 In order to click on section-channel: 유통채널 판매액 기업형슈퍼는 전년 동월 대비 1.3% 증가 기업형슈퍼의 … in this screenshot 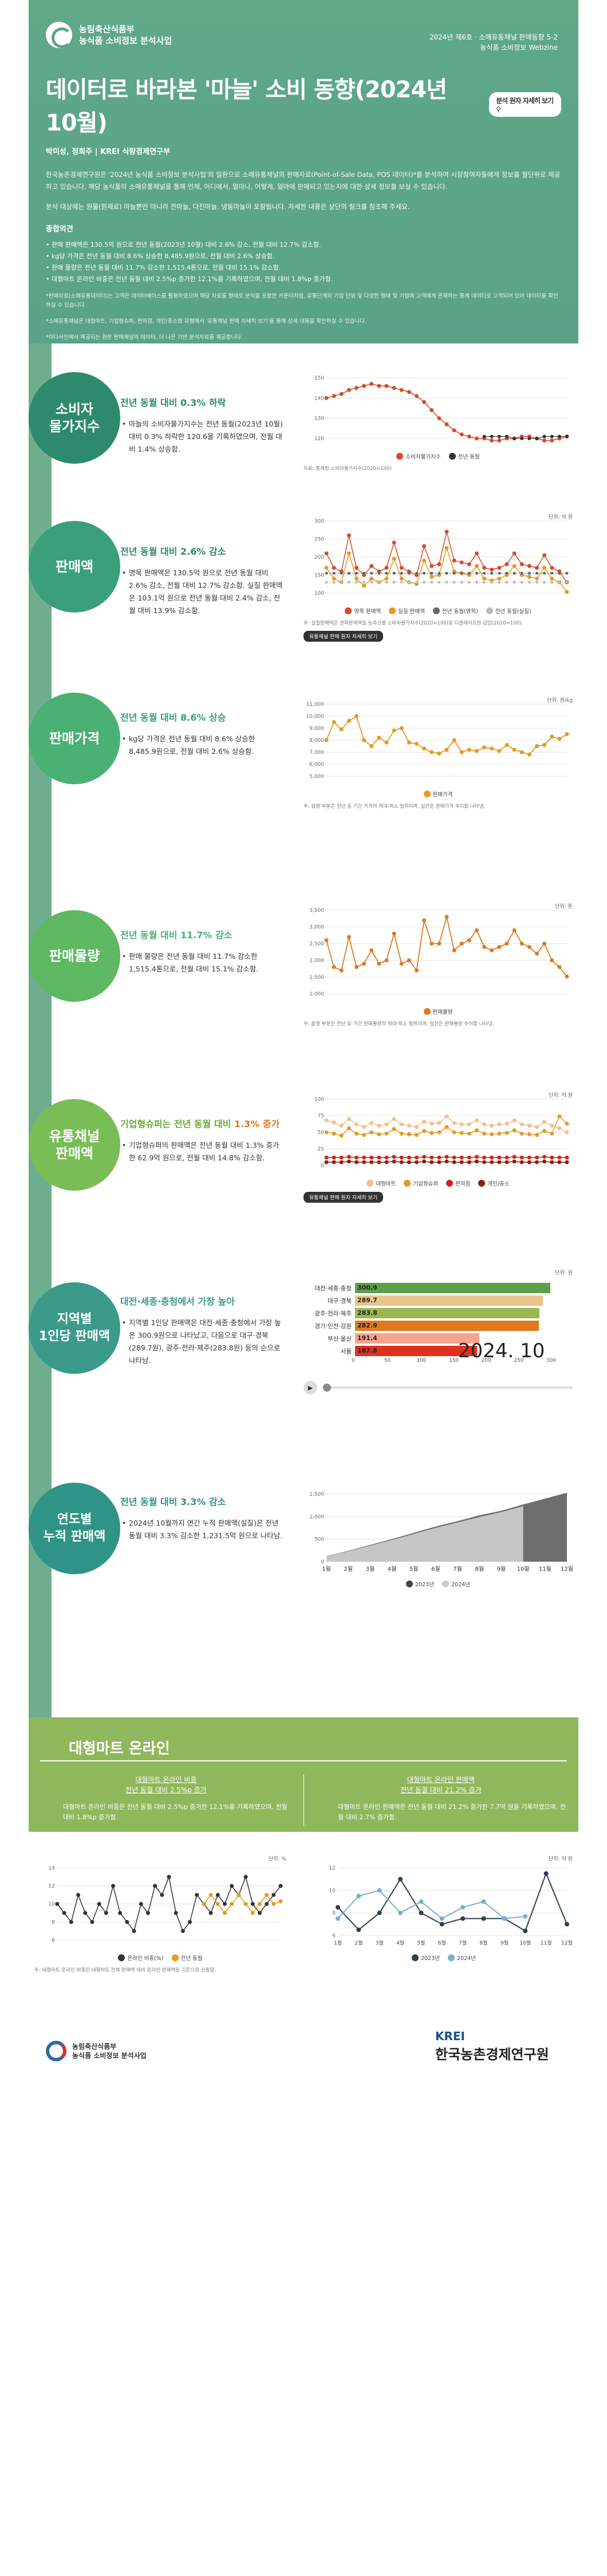, I will do `click(289, 1162)`.